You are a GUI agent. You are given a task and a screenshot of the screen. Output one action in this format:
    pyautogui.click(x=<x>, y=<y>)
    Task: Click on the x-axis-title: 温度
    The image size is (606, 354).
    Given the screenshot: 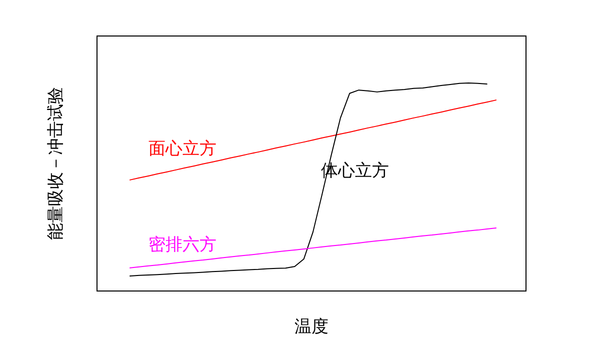 What is the action you would take?
    pyautogui.click(x=311, y=327)
    